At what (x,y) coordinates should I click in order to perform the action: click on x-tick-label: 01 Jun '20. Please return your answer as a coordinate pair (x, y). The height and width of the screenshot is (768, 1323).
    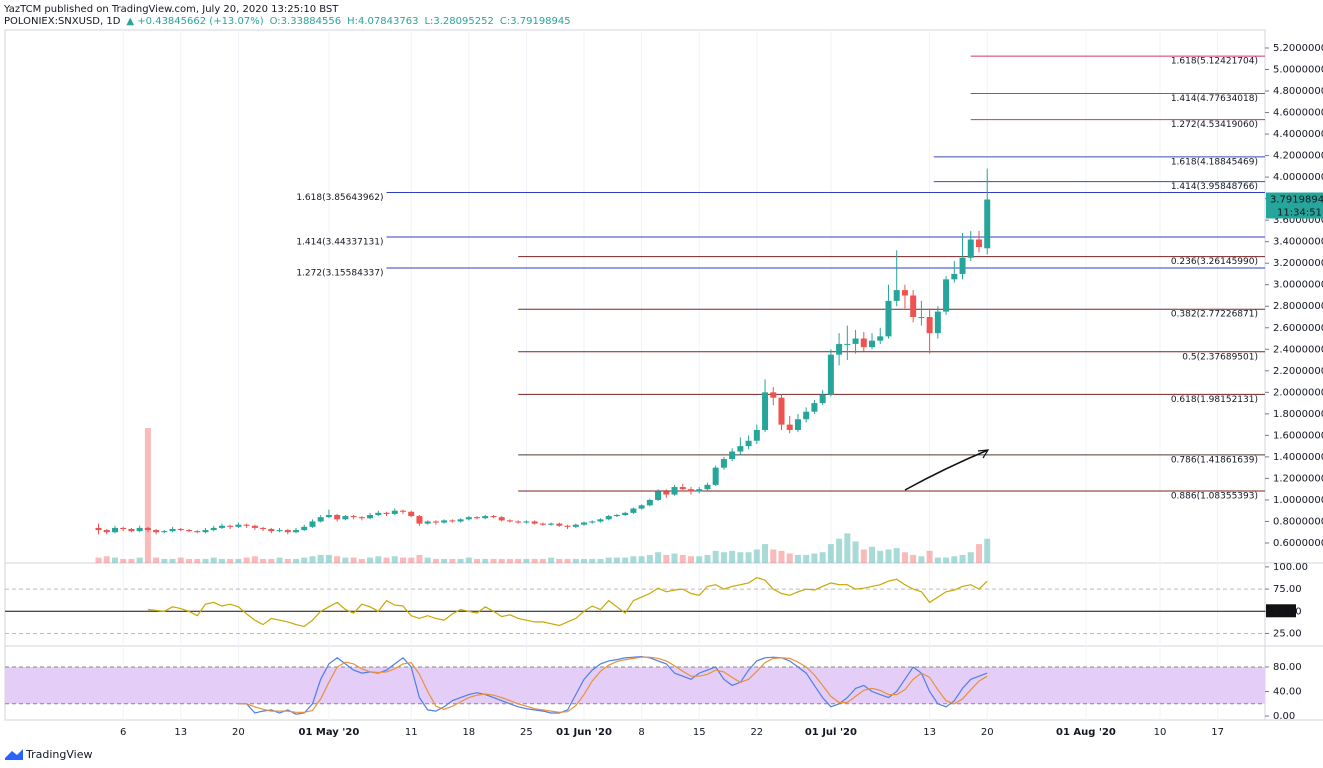
    Looking at the image, I should click on (584, 732).